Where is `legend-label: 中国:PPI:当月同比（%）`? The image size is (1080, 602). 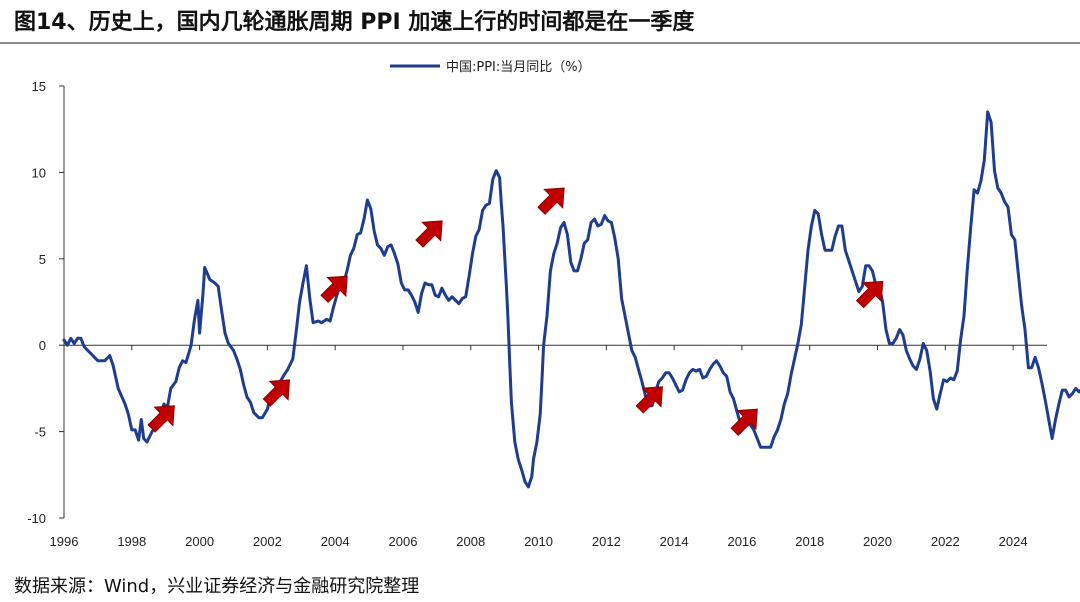
legend-label: 中国:PPI:当月同比（%） is located at coordinates (518, 67).